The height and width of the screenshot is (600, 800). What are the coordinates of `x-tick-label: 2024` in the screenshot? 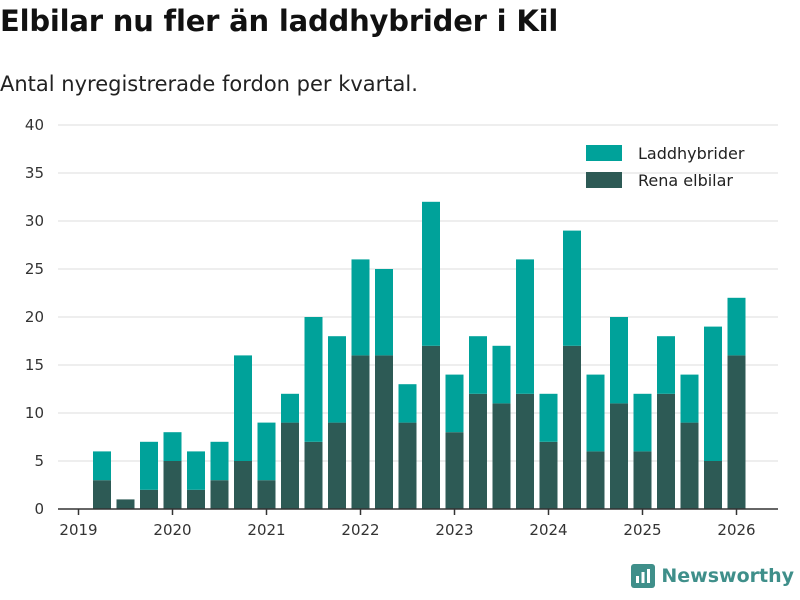 It's located at (548, 530).